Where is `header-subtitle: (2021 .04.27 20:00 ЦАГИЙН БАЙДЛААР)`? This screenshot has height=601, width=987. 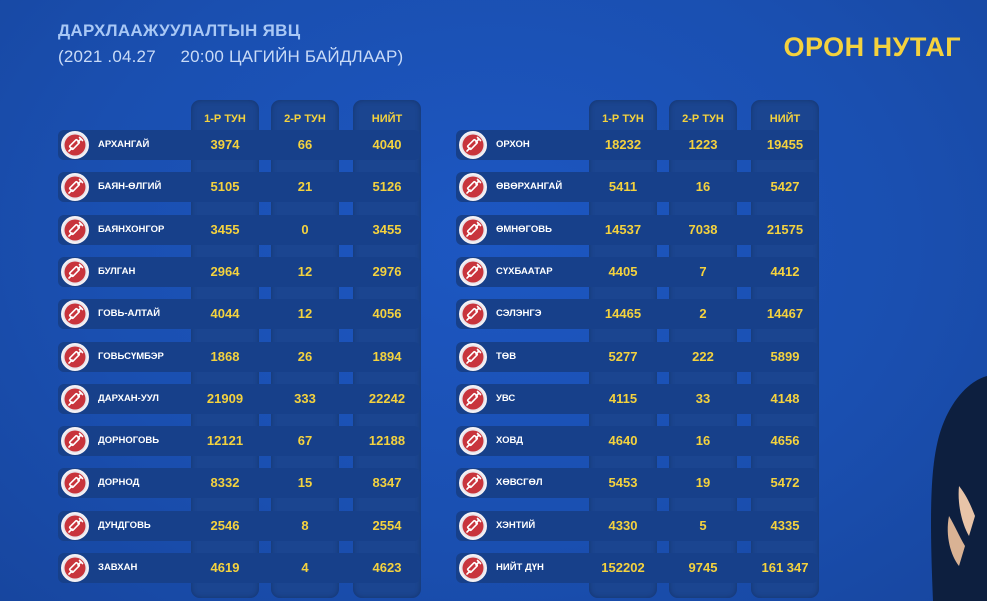 header-subtitle: (2021 .04.27 20:00 ЦАГИЙН БАЙДЛААР) is located at coordinates (231, 56).